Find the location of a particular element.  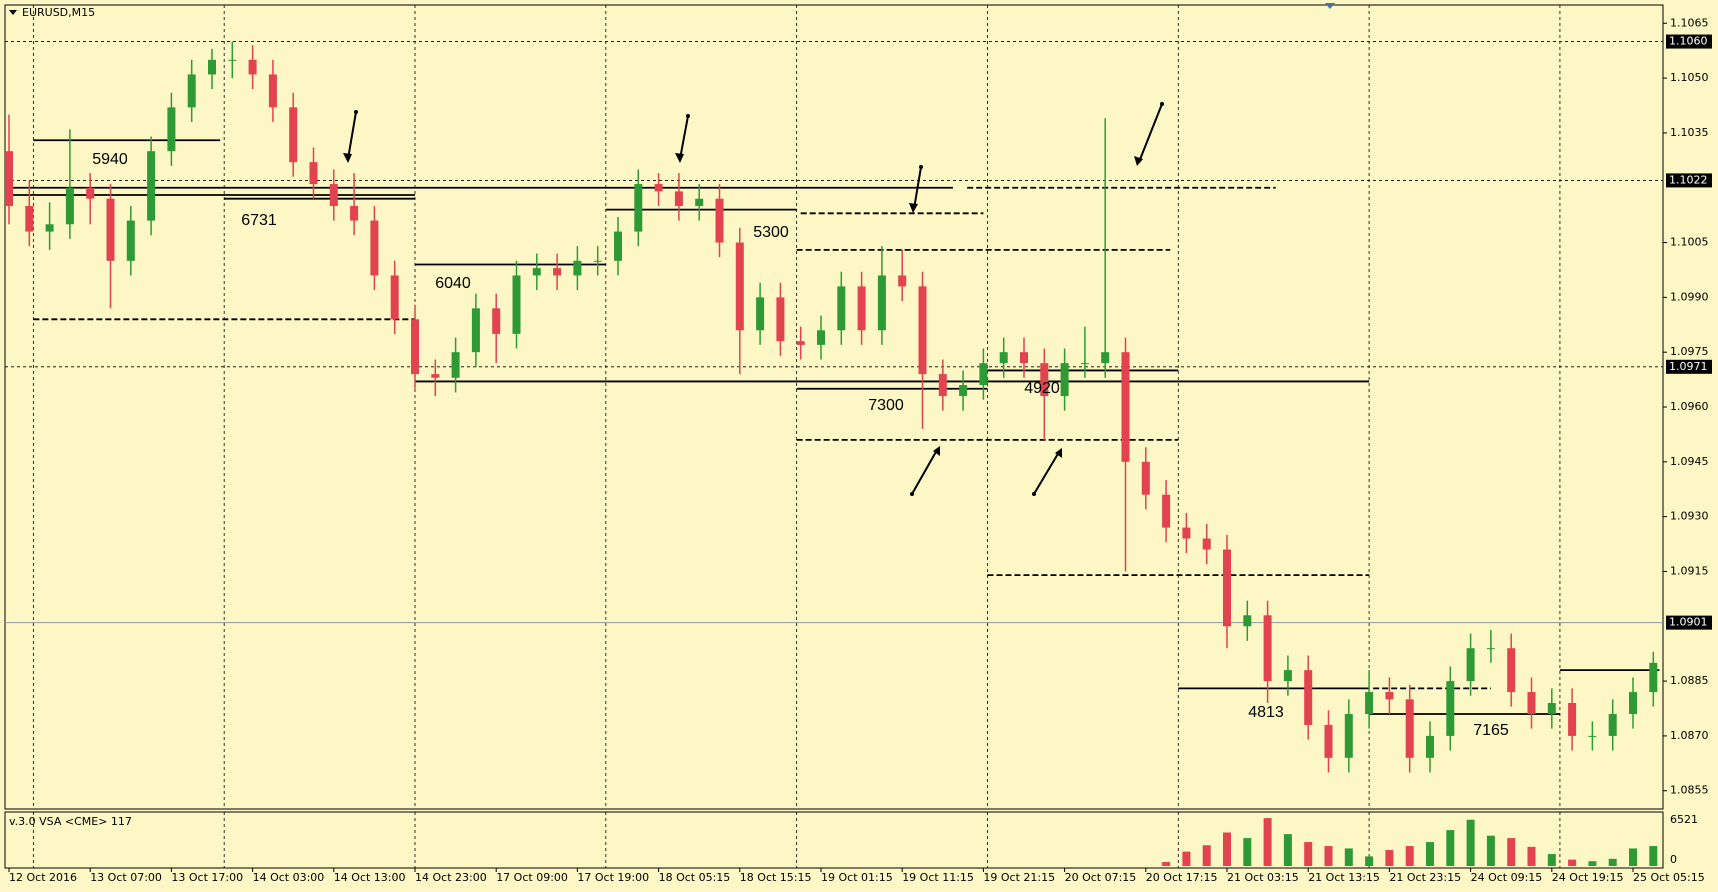

x-tick-label: 14 Oct 13:00 is located at coordinates (370, 877).